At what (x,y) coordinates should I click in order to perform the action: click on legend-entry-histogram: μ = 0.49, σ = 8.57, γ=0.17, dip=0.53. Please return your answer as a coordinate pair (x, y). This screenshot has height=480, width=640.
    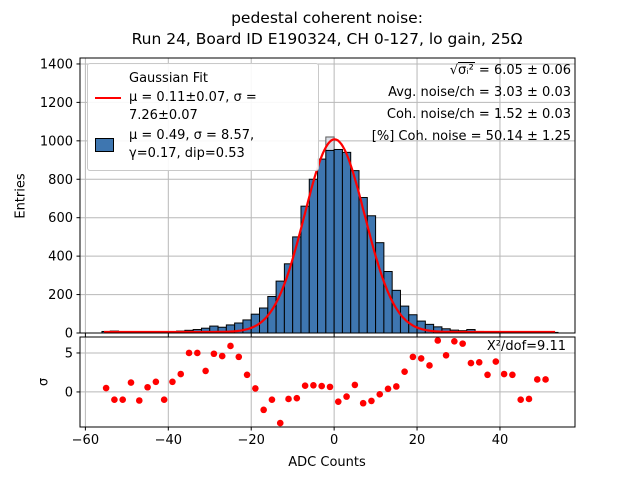
    Looking at the image, I should click on (202, 145).